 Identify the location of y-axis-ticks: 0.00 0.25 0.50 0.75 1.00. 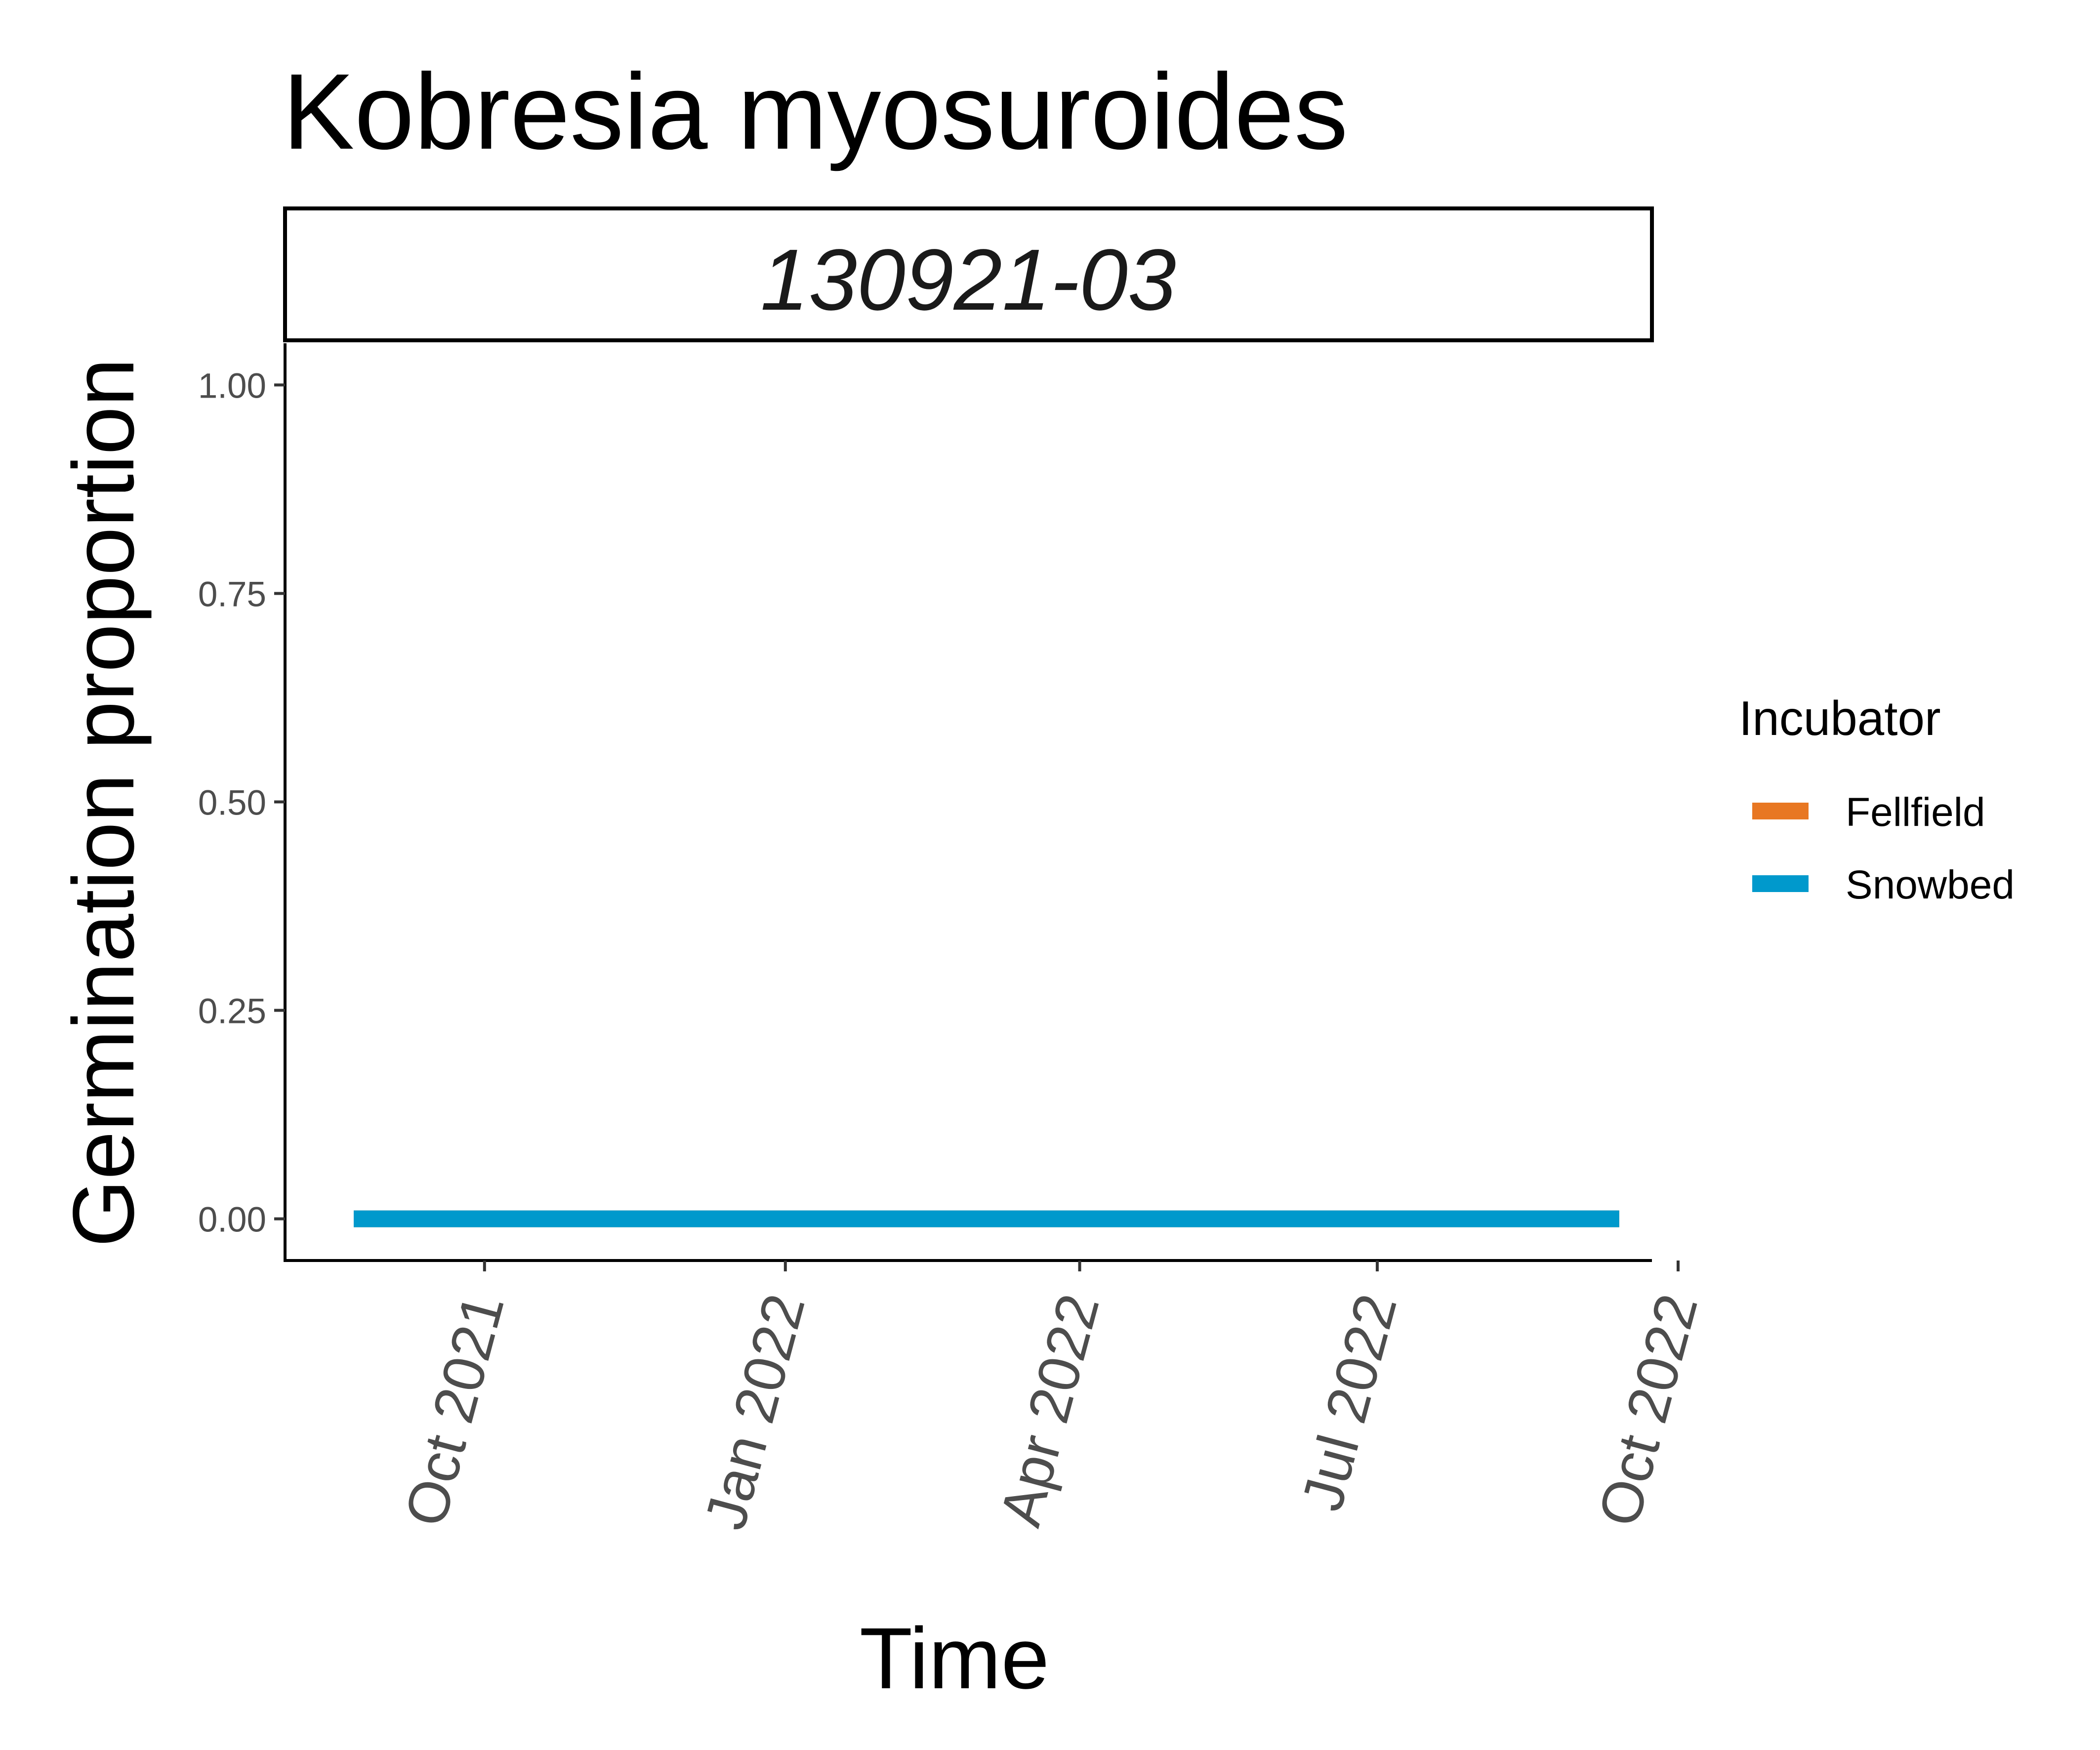
(242, 803).